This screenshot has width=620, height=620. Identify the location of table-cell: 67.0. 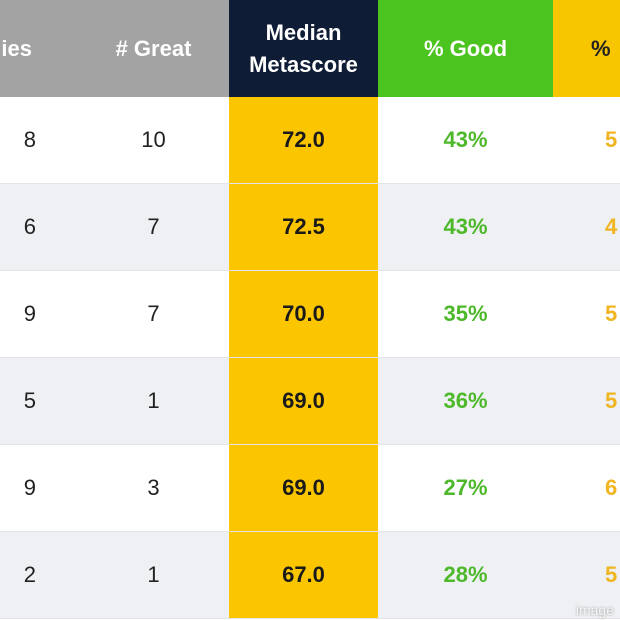
(303, 575).